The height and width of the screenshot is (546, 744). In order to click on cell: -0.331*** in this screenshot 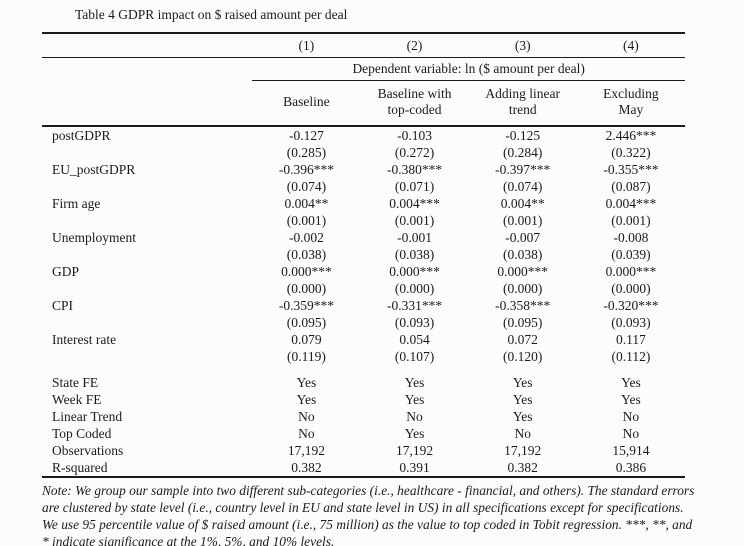, I will do `click(414, 305)`.